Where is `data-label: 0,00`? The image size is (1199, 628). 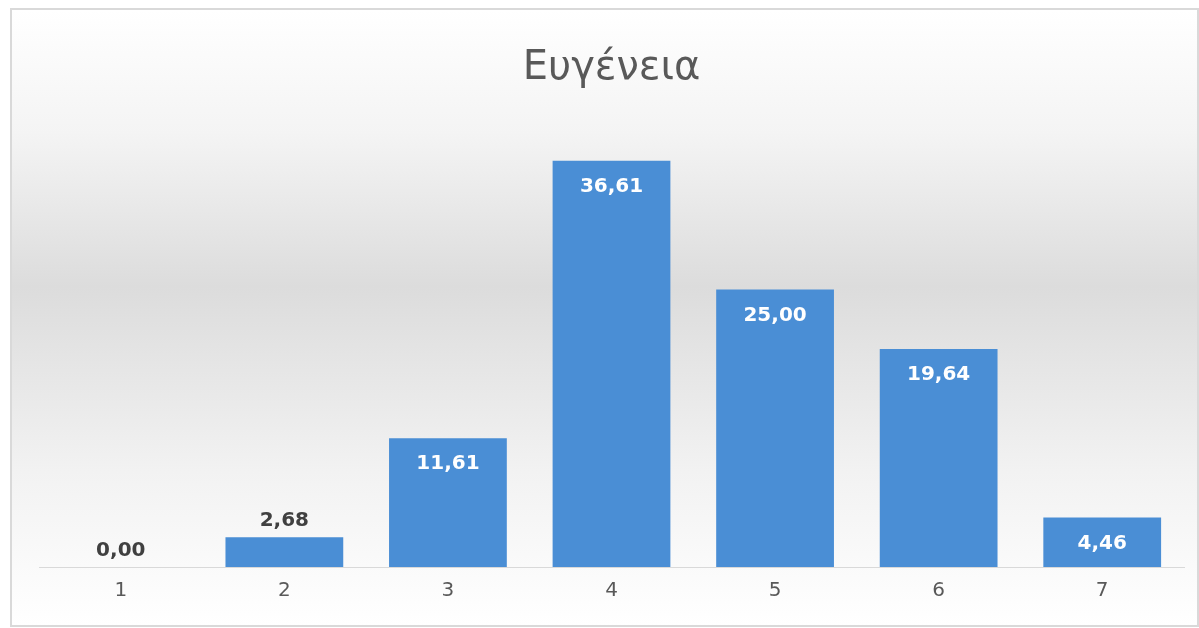
data-label: 0,00 is located at coordinates (121, 549).